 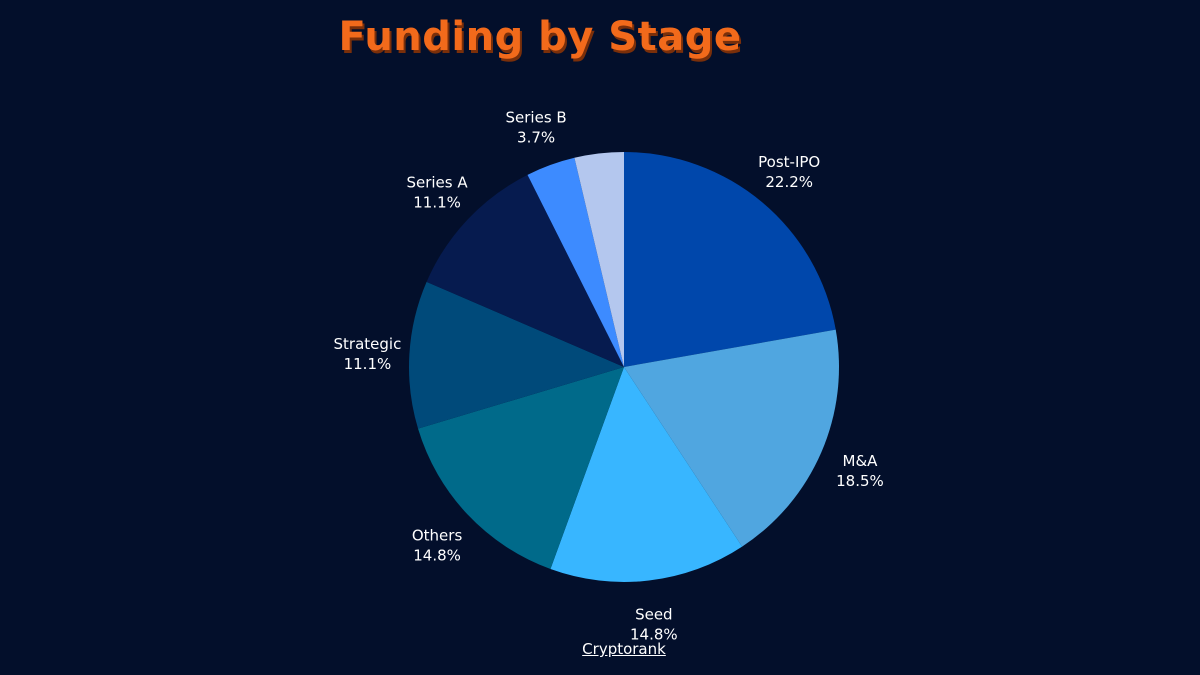 I want to click on slice-label-strategic: Strategic 11.1%, so click(x=368, y=354).